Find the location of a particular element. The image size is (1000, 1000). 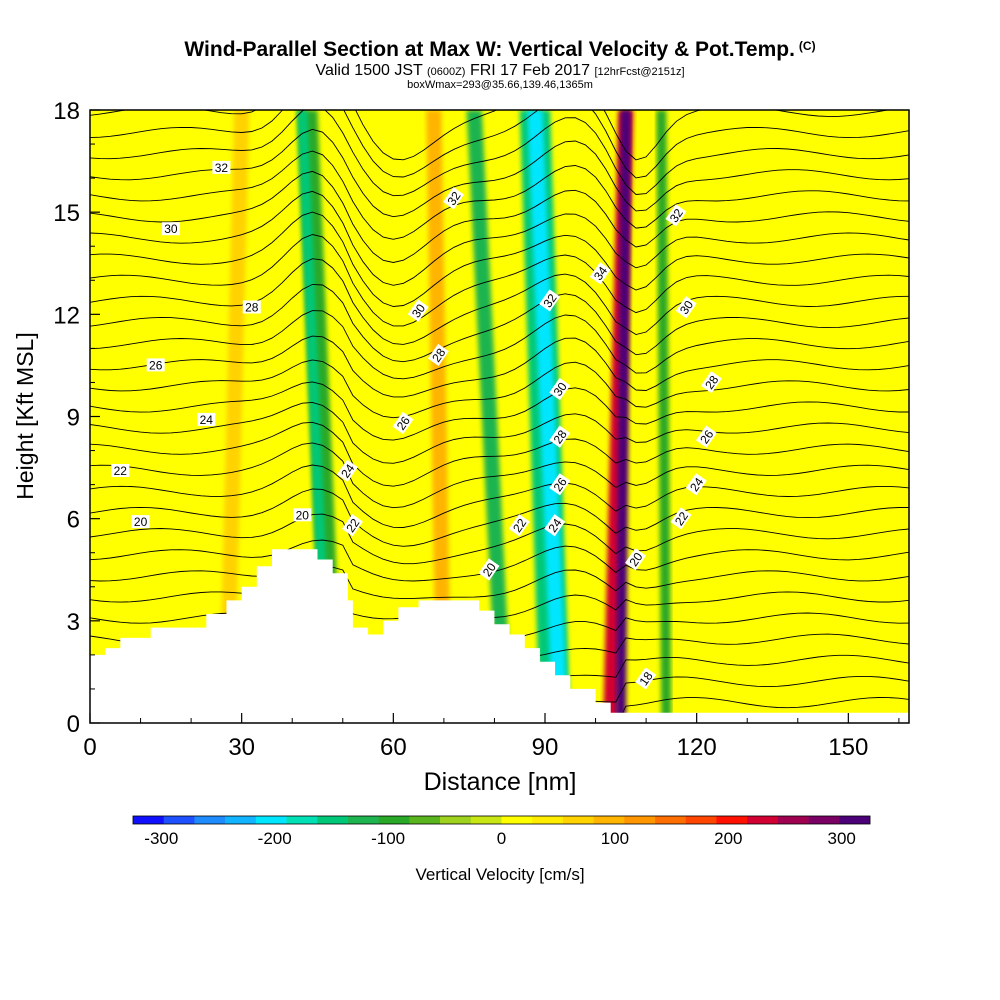

x-tick-label: 120 is located at coordinates (697, 747).